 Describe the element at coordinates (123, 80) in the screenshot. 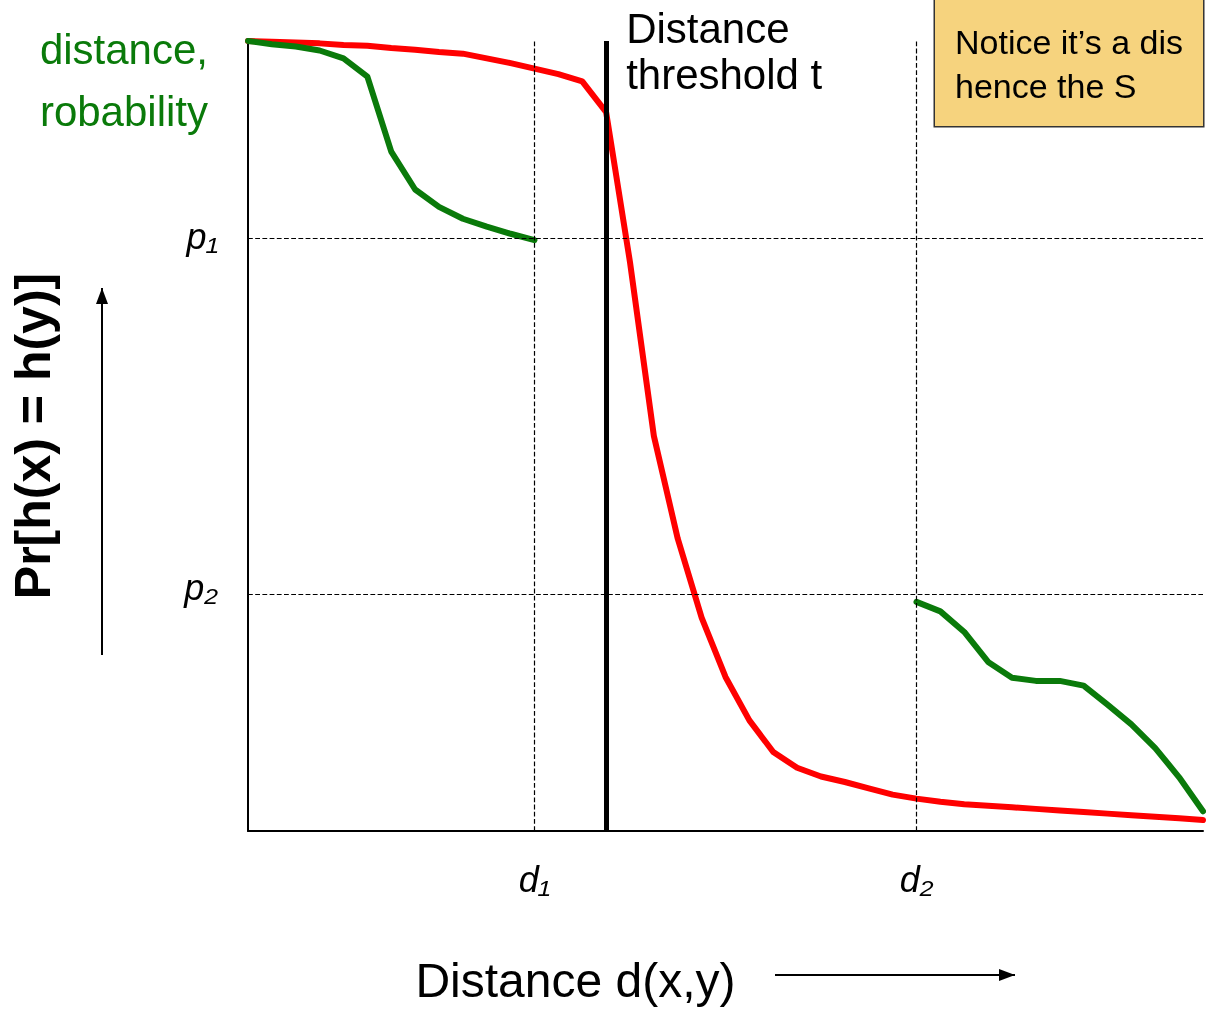

I see `text: distance, robability` at that location.